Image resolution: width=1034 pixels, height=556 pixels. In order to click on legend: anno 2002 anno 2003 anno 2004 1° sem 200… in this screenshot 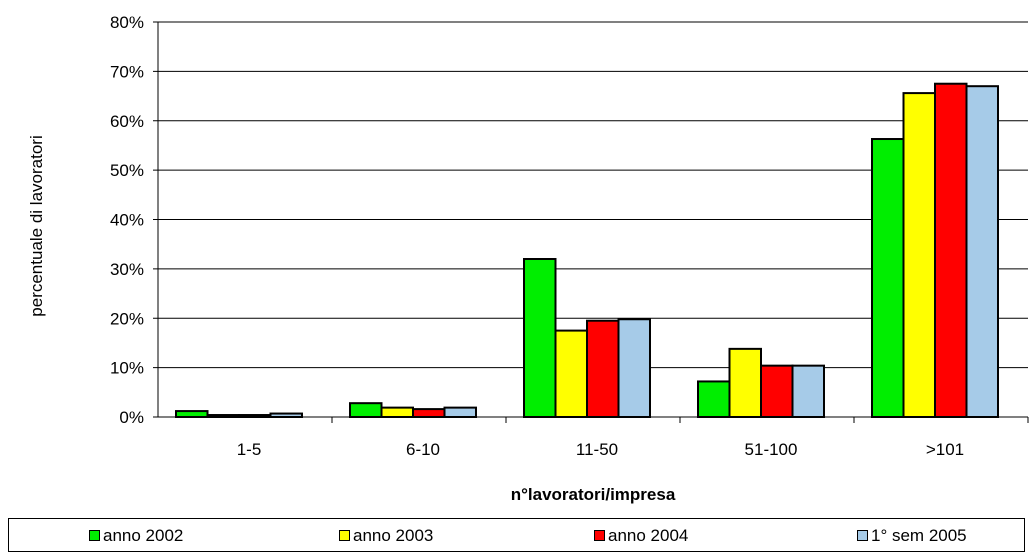, I will do `click(516, 535)`.